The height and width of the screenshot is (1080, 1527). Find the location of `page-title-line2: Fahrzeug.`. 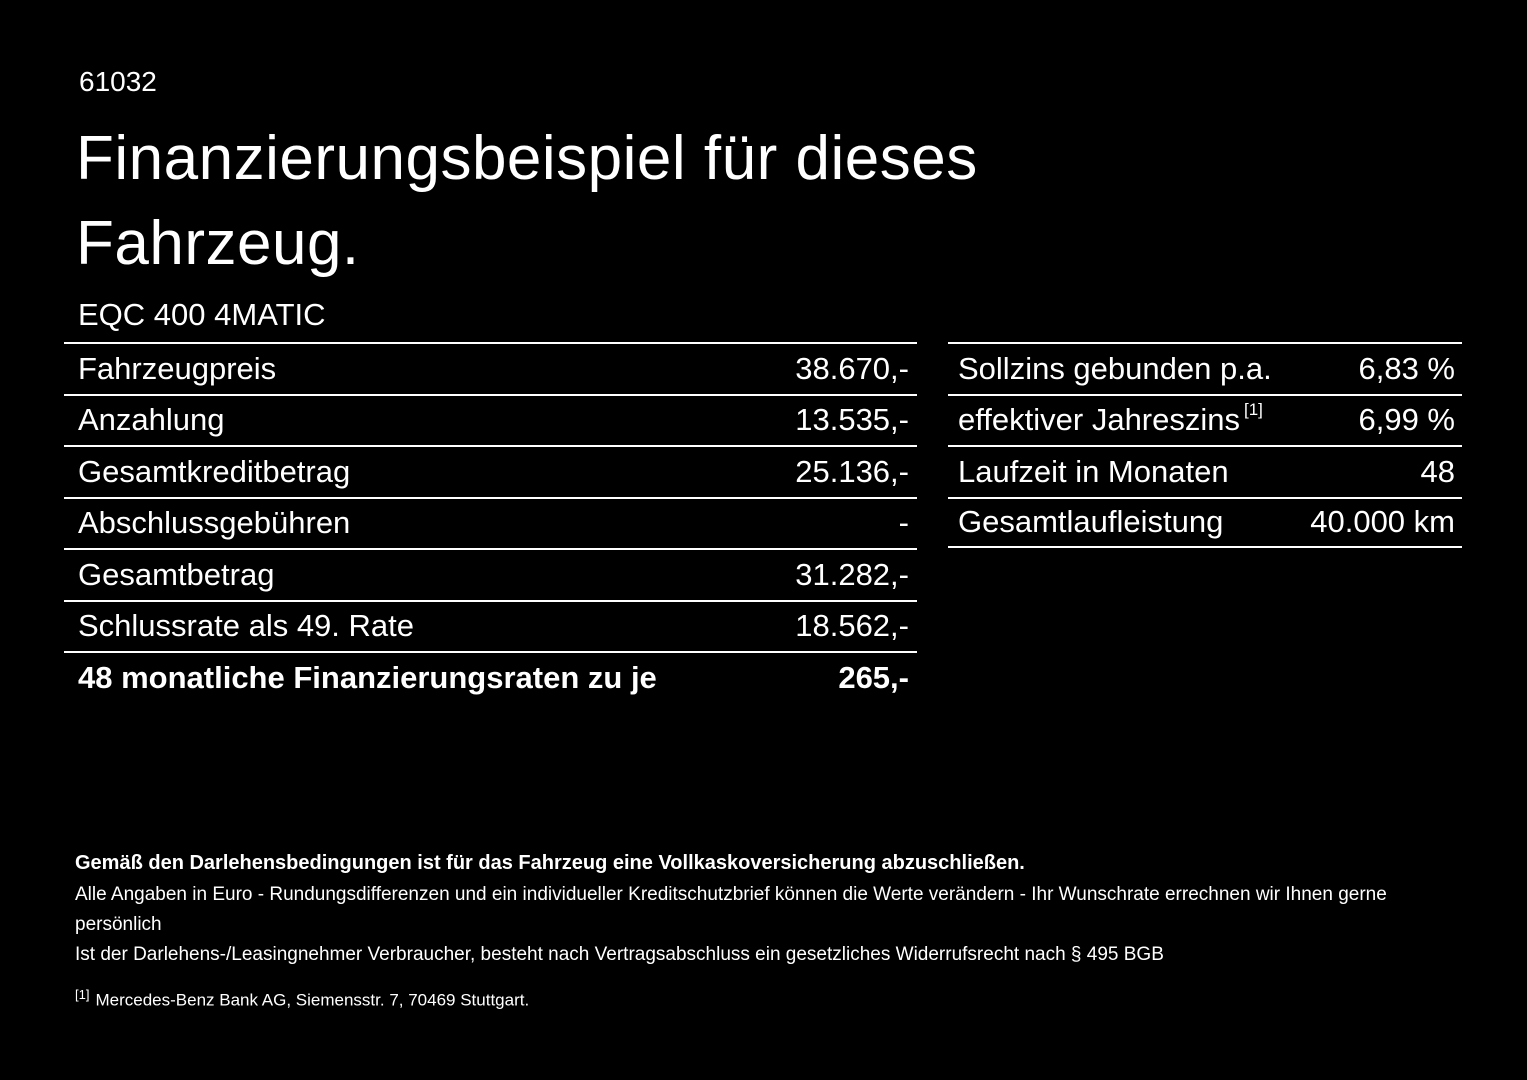

page-title-line2: Fahrzeug. is located at coordinates (218, 243).